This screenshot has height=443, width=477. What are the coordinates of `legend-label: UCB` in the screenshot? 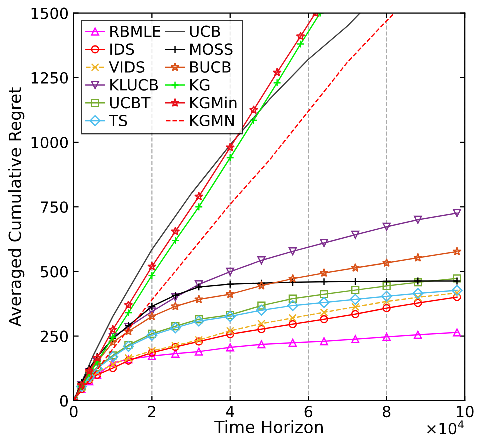 It's located at (205, 32).